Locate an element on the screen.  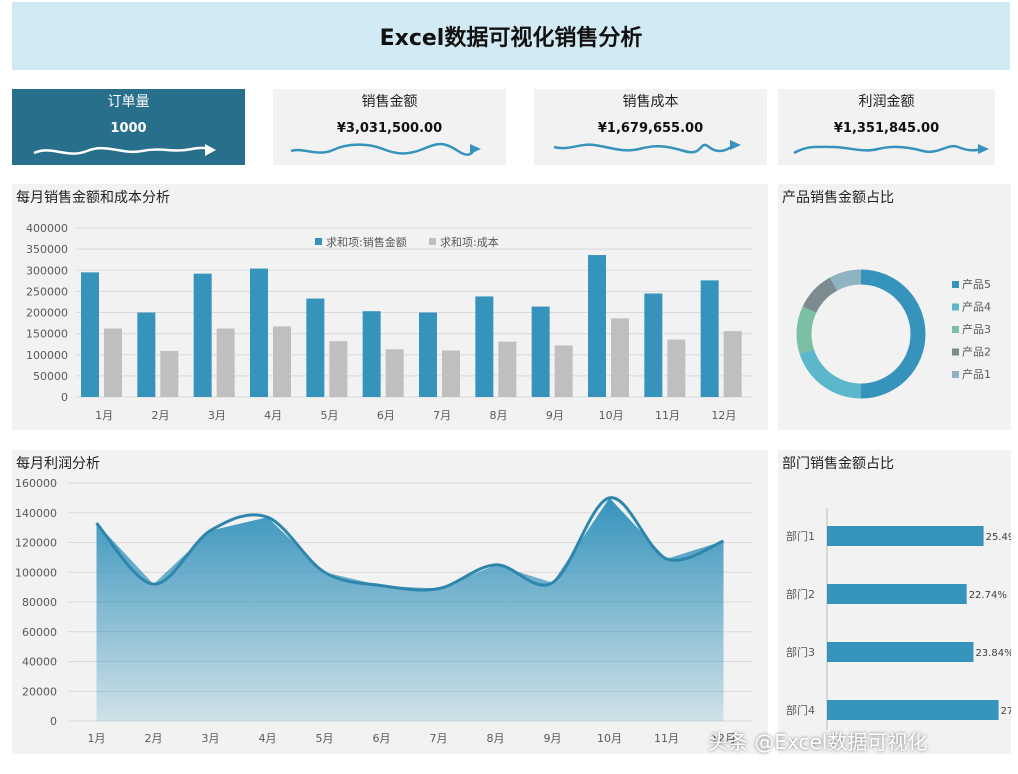
profit-title: 每月利润分析 is located at coordinates (58, 464).